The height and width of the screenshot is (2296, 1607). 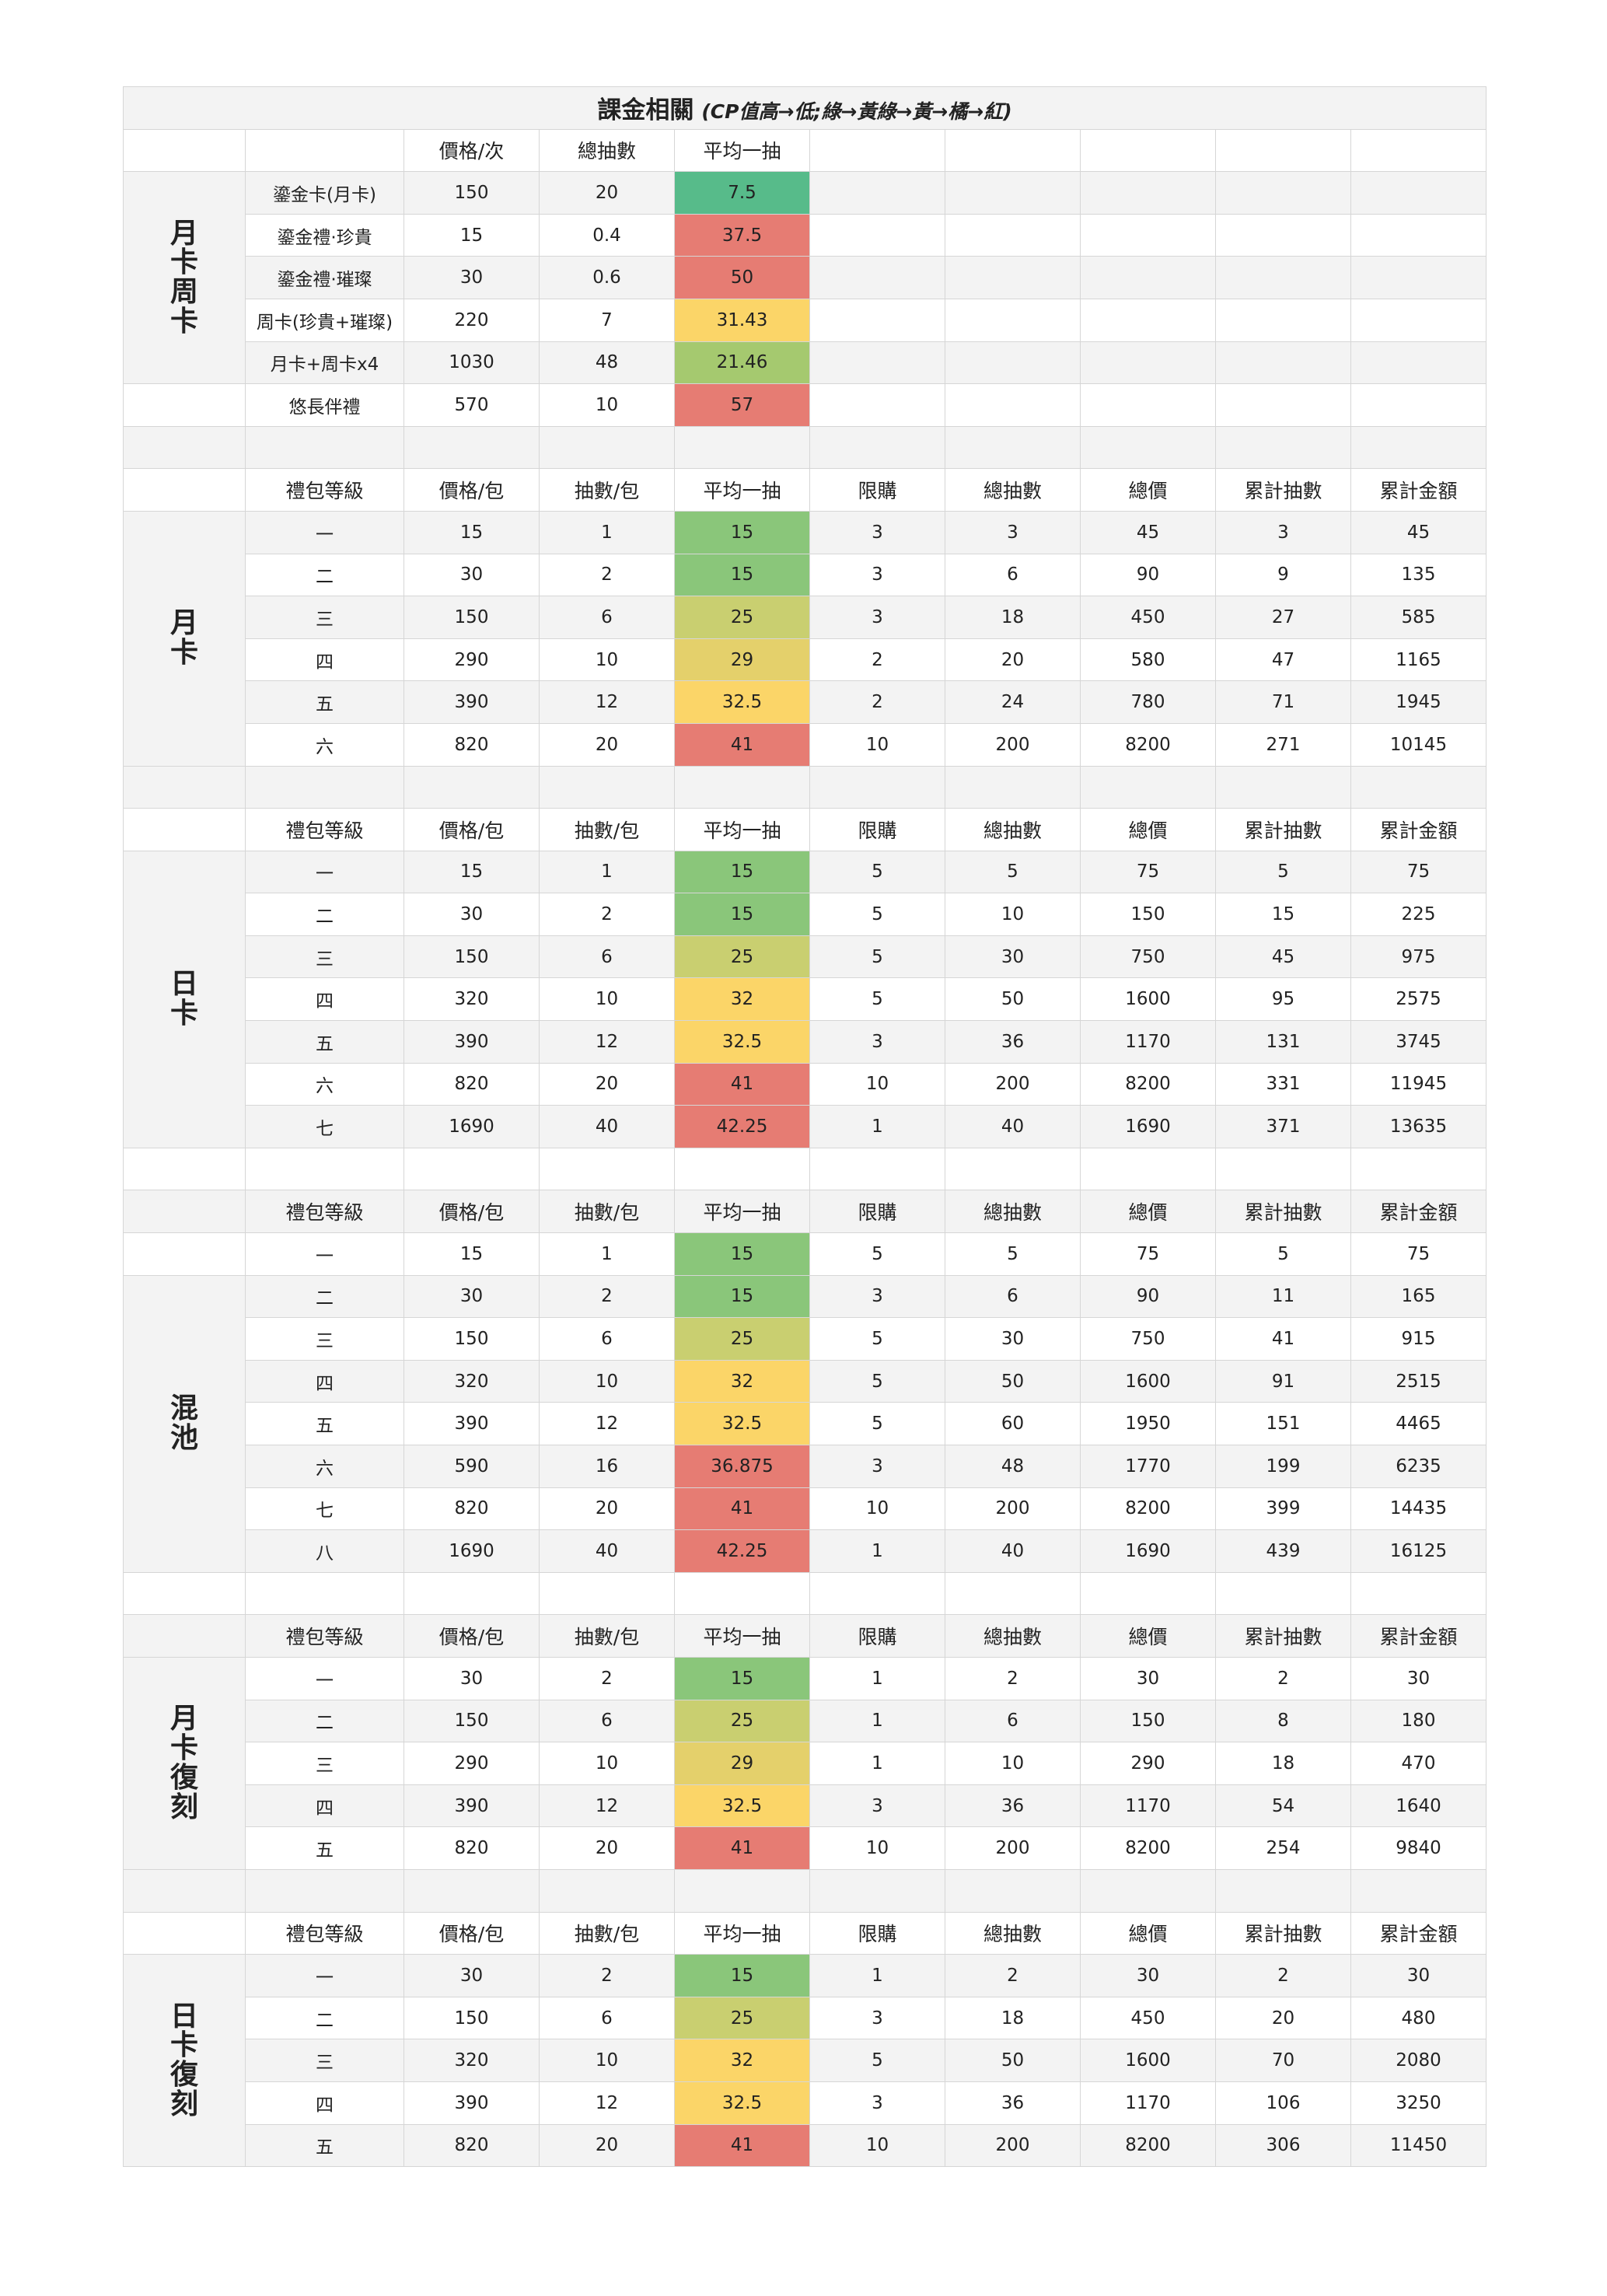 What do you see at coordinates (1283, 744) in the screenshot?
I see `cum-draws-cell: 271` at bounding box center [1283, 744].